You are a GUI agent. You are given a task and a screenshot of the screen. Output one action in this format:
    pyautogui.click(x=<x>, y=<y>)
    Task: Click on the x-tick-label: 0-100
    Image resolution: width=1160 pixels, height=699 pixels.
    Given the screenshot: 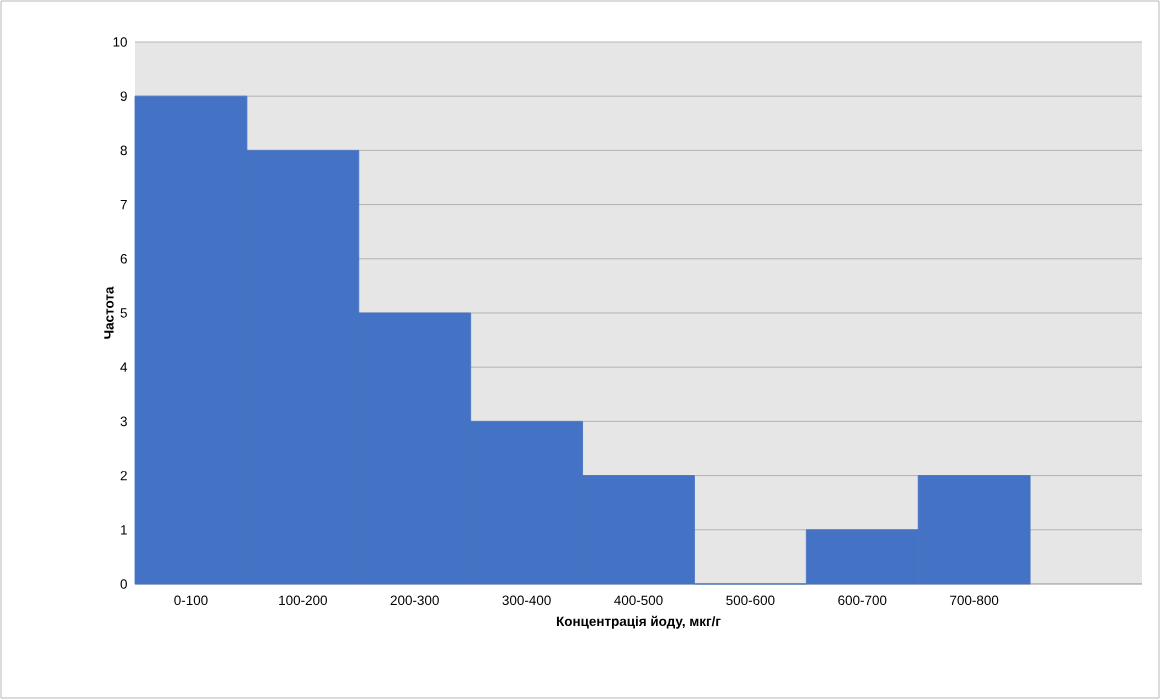 What is the action you would take?
    pyautogui.click(x=191, y=600)
    